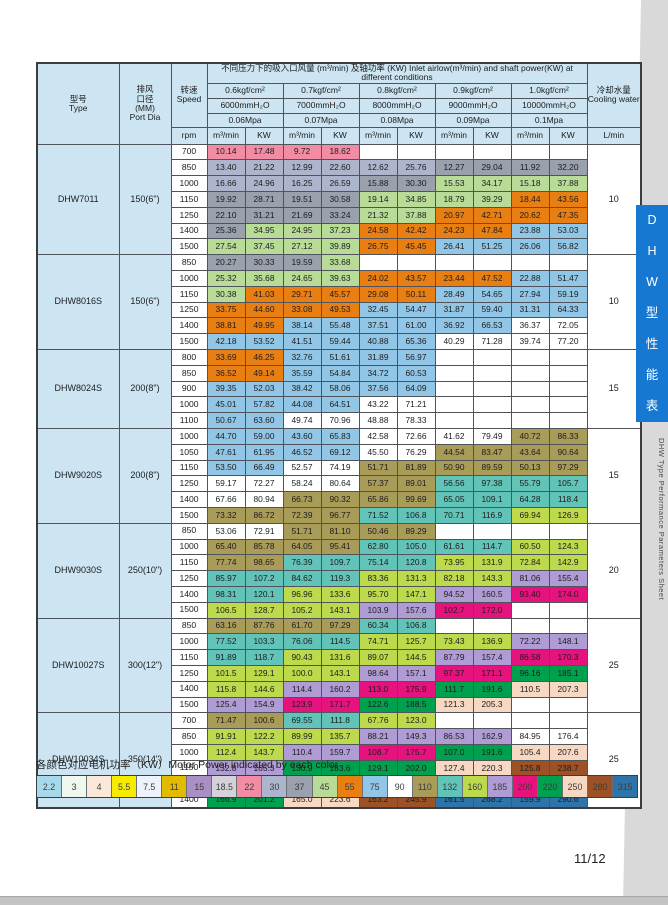 Image resolution: width=668 pixels, height=905 pixels. Describe the element at coordinates (145, 199) in the screenshot. I see `port-dia-cell: 150(6")` at that location.